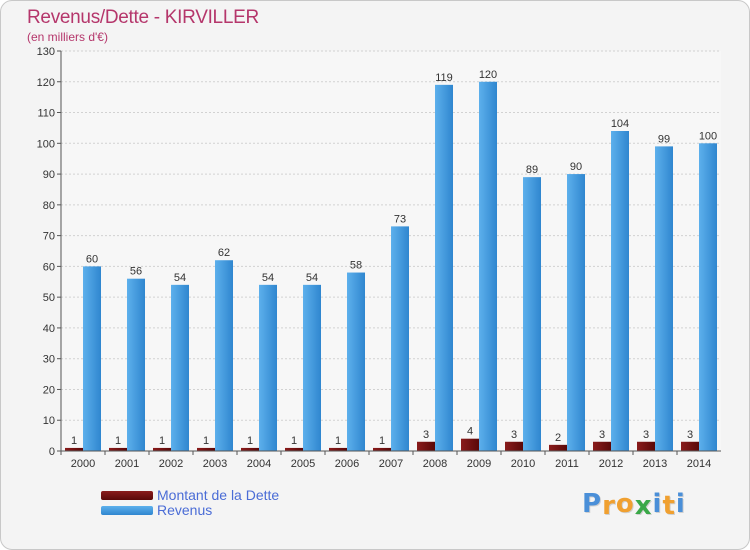 This screenshot has height=550, width=750. Describe the element at coordinates (708, 136) in the screenshot. I see `data-label-revenus: 100` at that location.